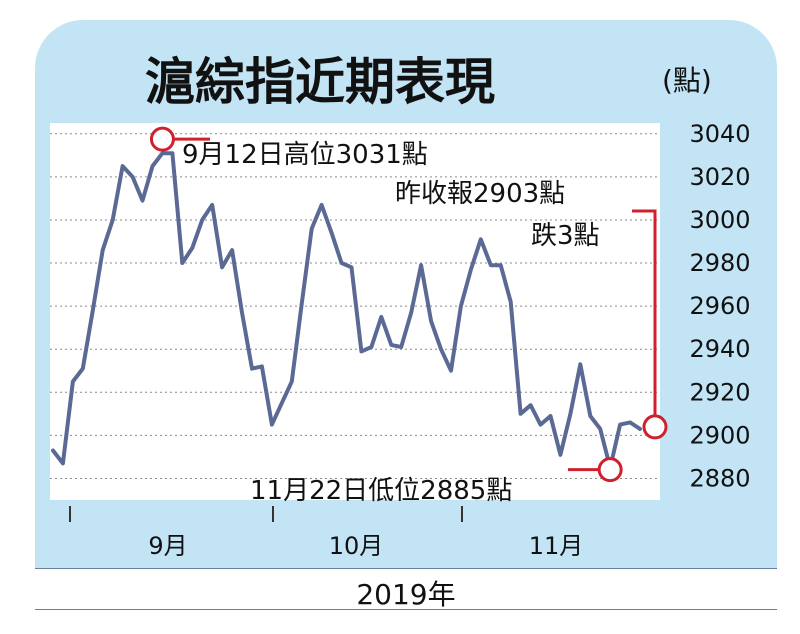 Image resolution: width=800 pixels, height=634 pixels. What do you see at coordinates (406, 594) in the screenshot?
I see `year-label: 2019年` at bounding box center [406, 594].